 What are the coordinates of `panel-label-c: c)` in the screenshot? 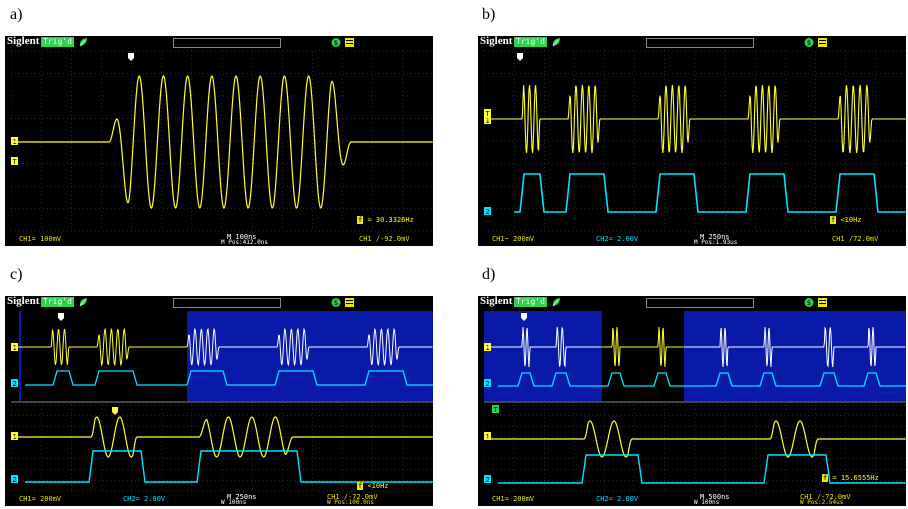 It's located at (16, 274).